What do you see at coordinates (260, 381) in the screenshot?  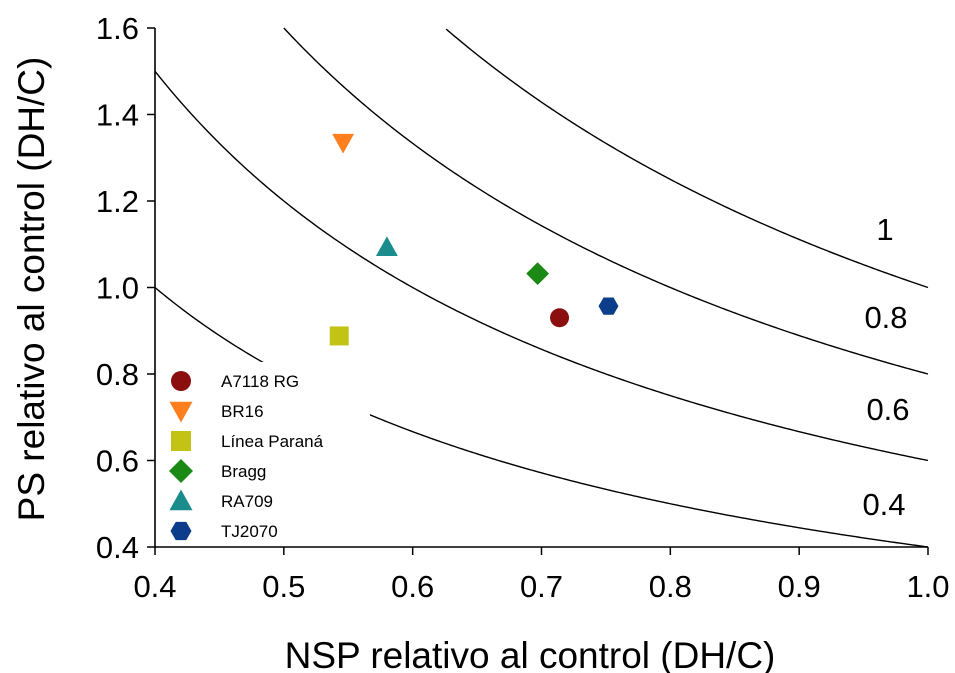 I see `legend-label: A7118 RG` at bounding box center [260, 381].